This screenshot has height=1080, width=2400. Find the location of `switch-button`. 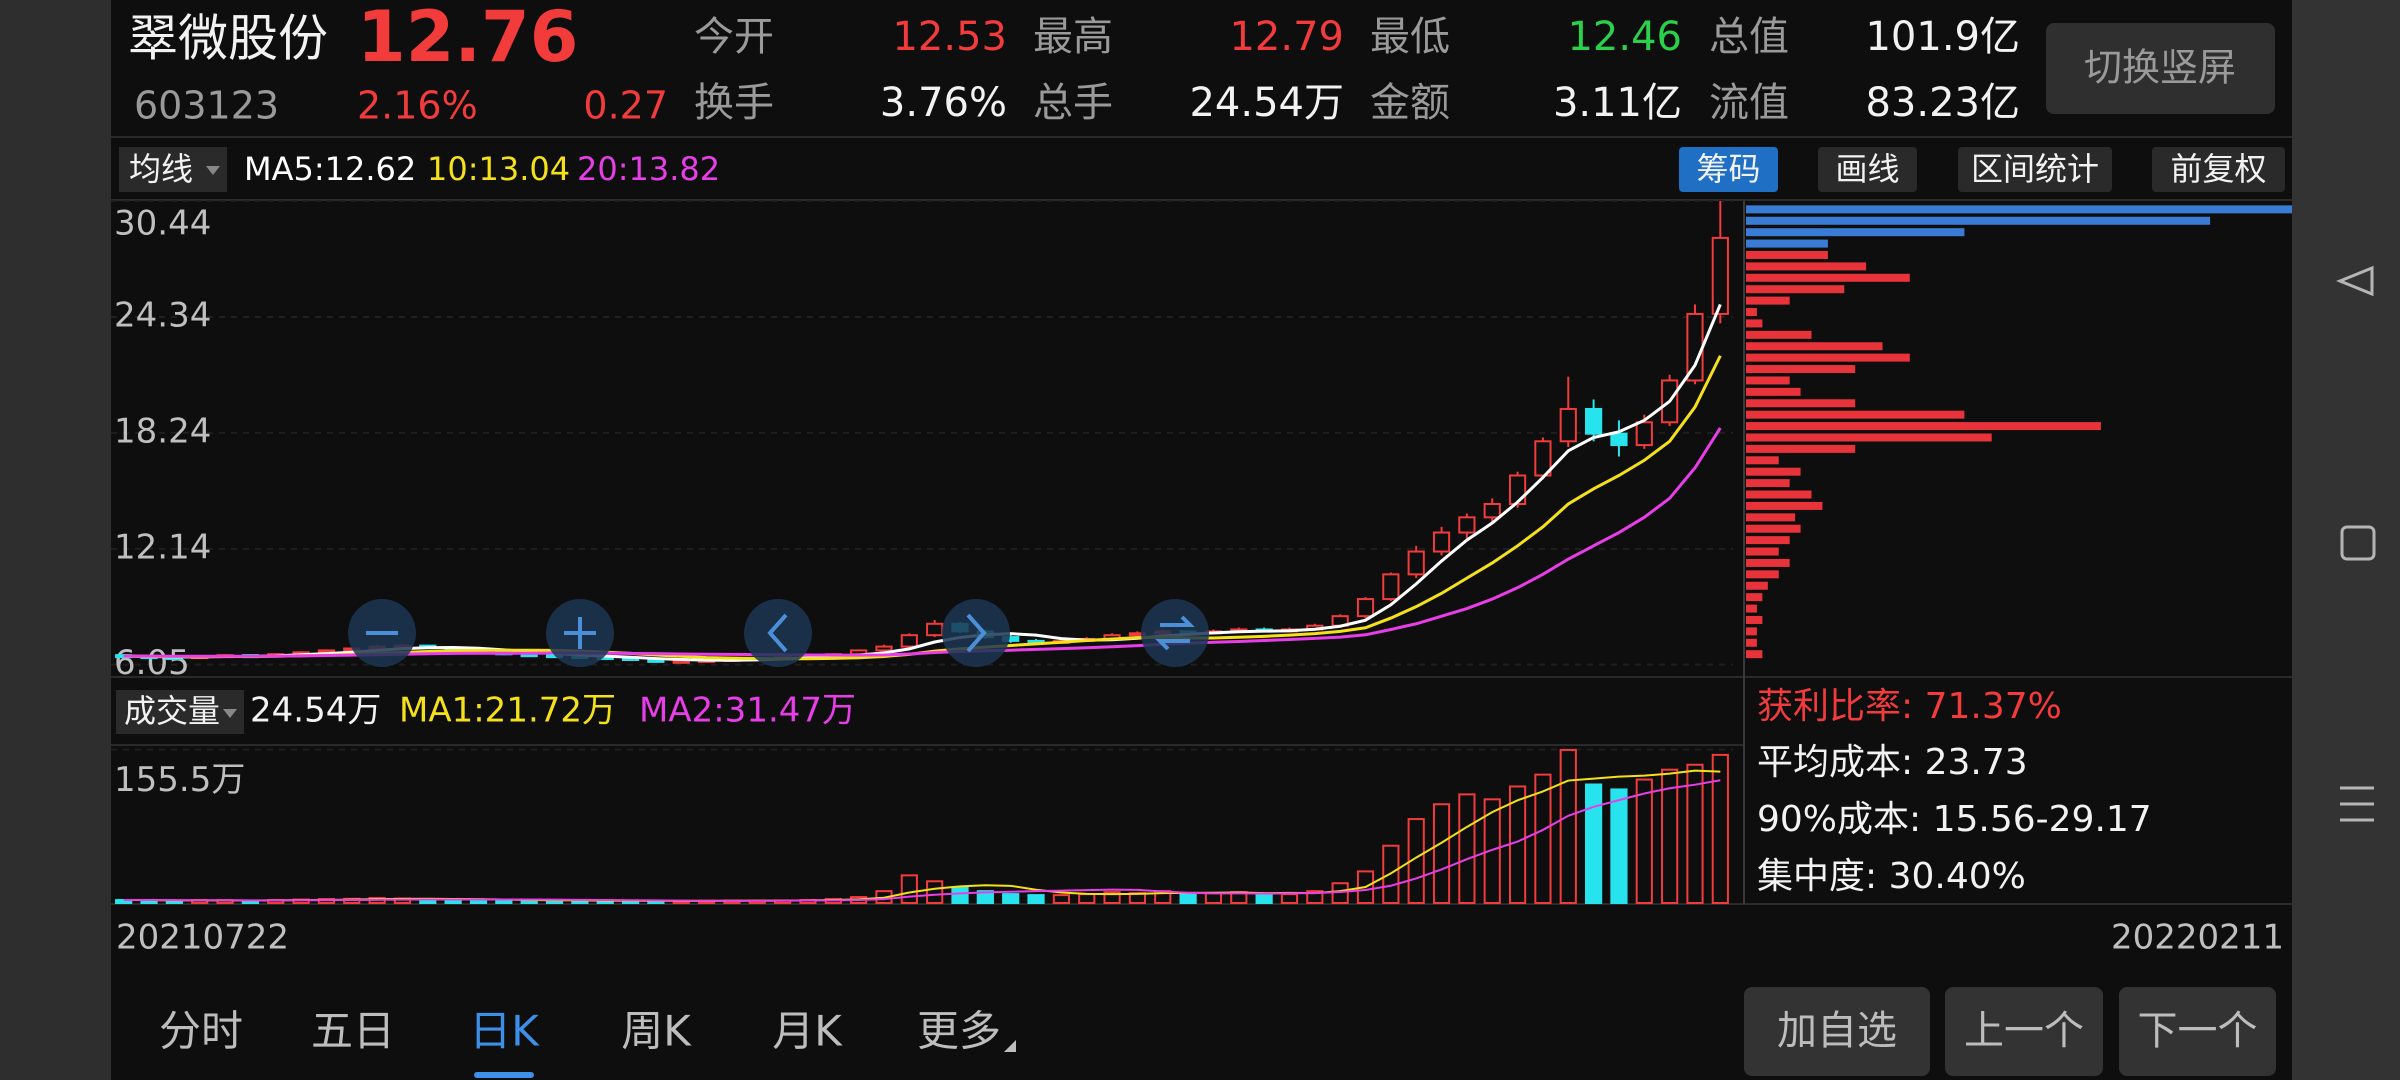

switch-button is located at coordinates (2160, 68).